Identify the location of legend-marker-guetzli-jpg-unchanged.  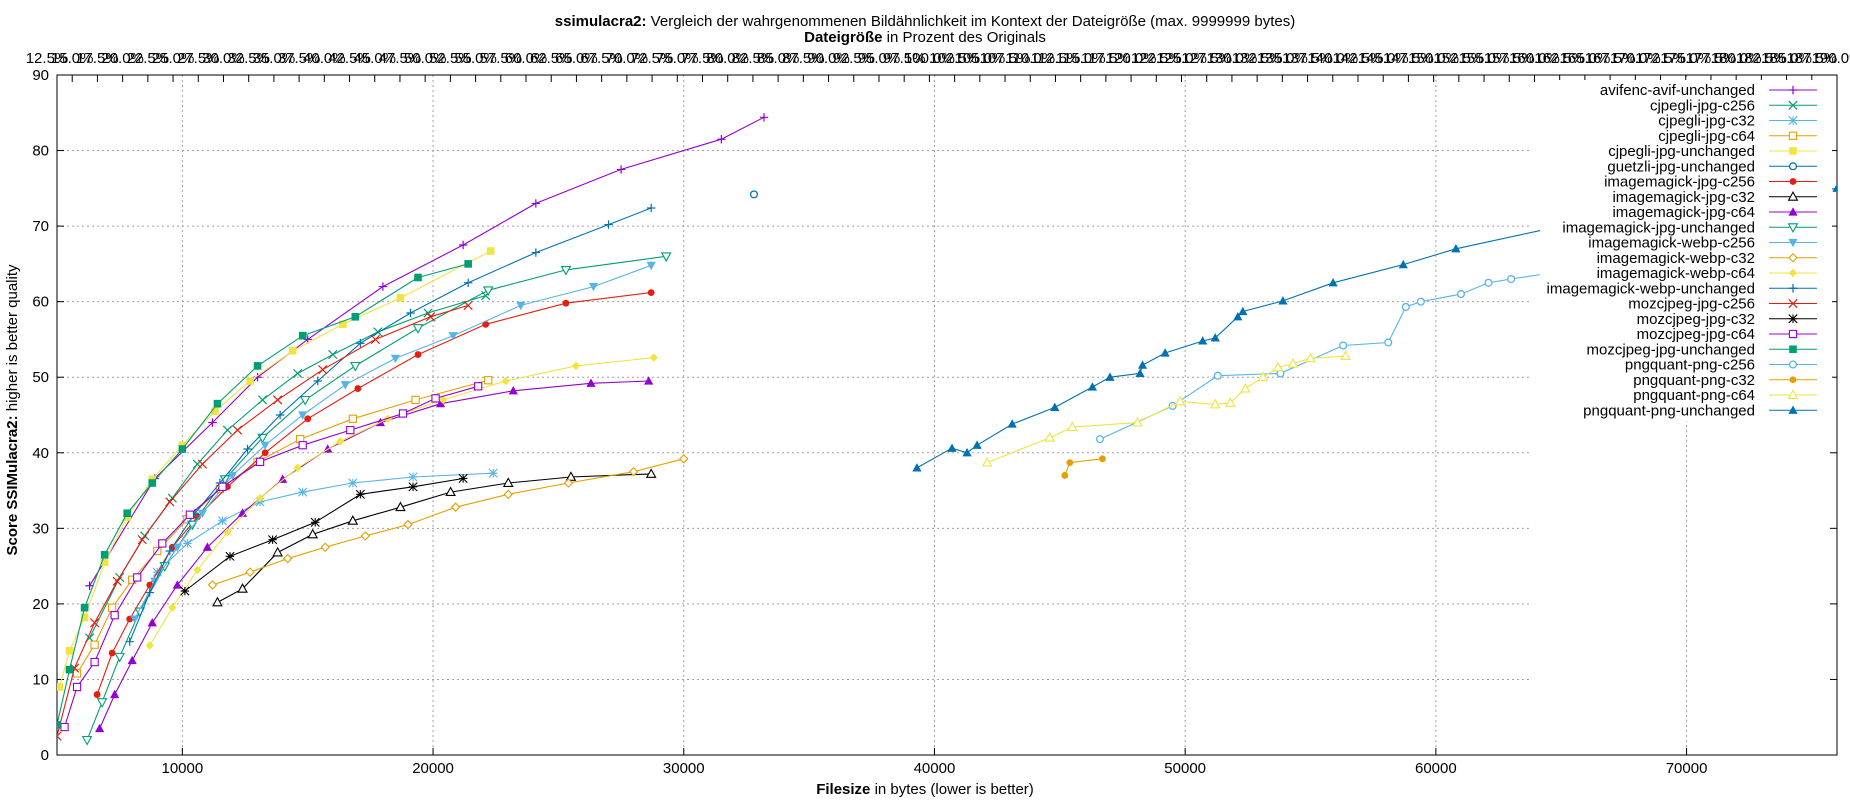
(1793, 166).